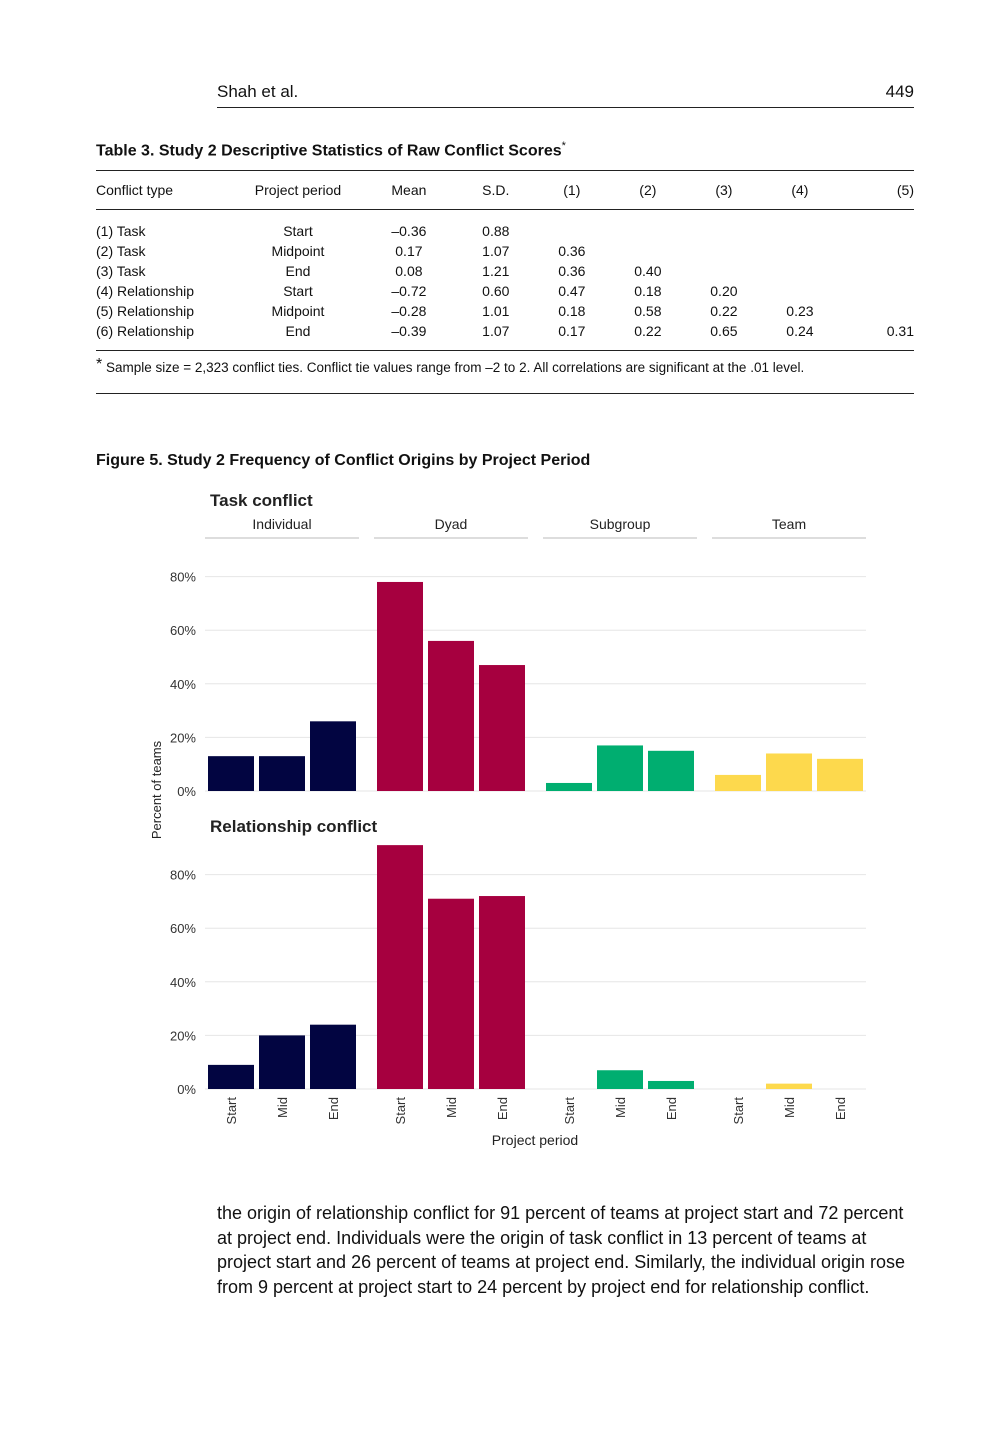  I want to click on sd-cell: 1.07, so click(496, 251).